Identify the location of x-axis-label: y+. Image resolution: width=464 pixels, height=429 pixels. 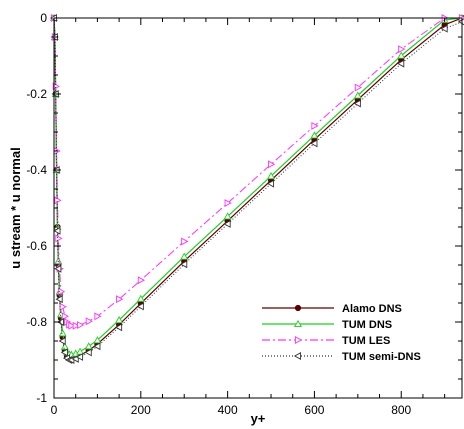
(258, 418).